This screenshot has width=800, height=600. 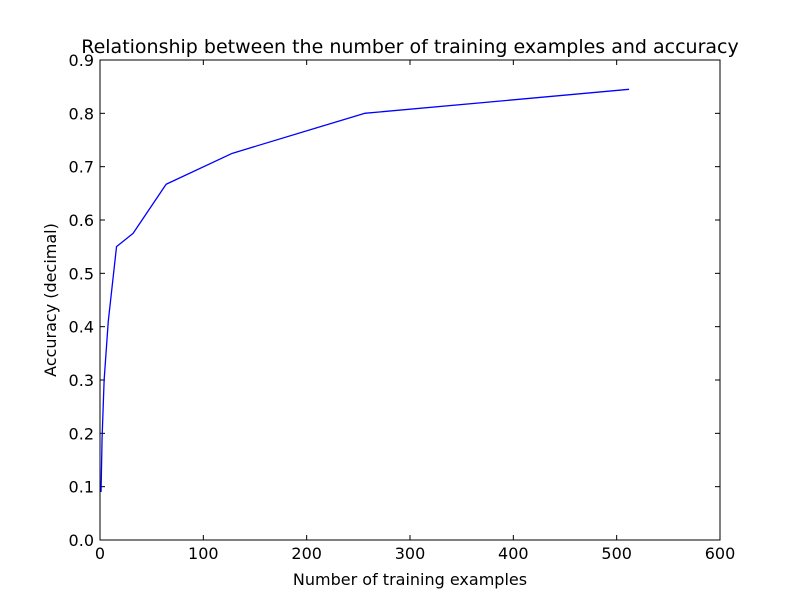 What do you see at coordinates (203, 553) in the screenshot?
I see `x-tick-label: 100` at bounding box center [203, 553].